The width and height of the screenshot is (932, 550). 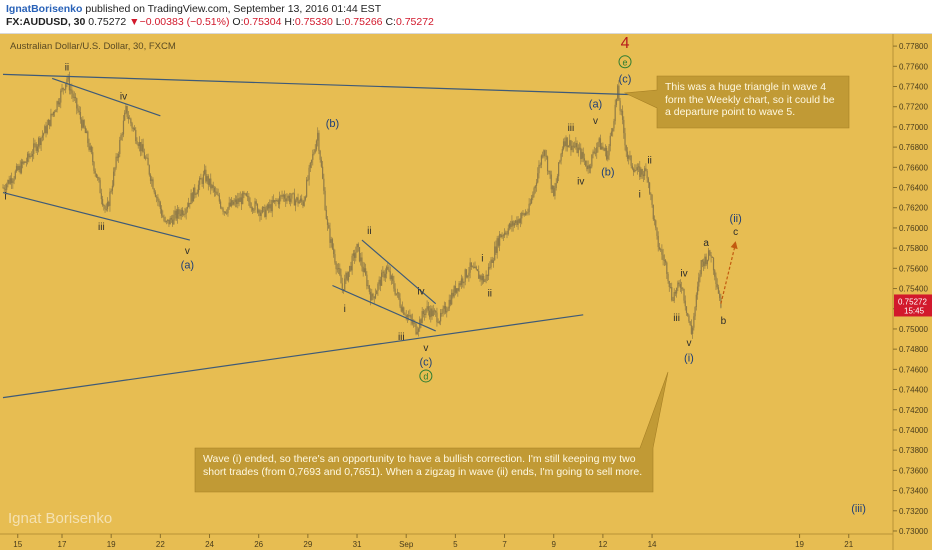 I want to click on author-link: IgnatBorisenko, so click(x=44, y=9).